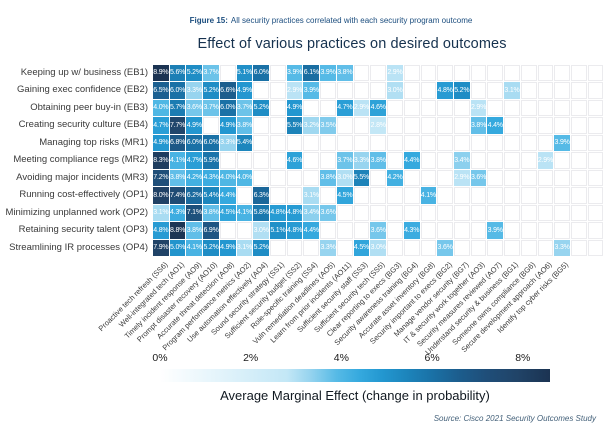 The image size is (605, 431). Describe the element at coordinates (177, 195) in the screenshot. I see `heatmap-cell: 7.4%` at that location.